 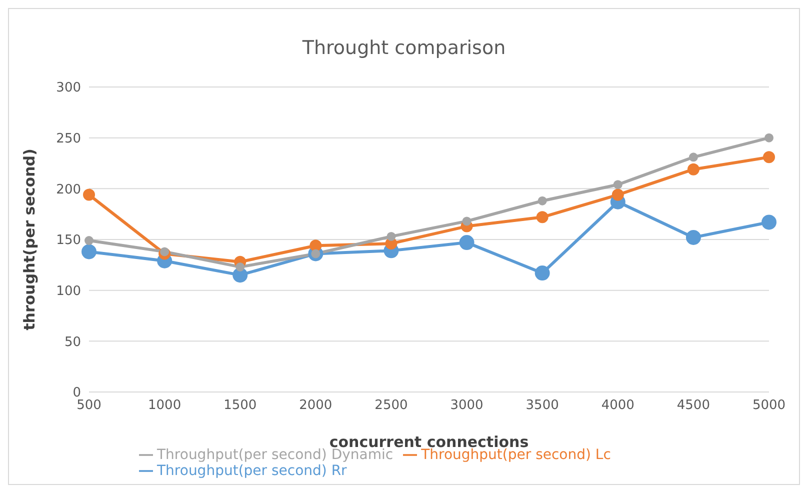 I want to click on x-tick-label: 2000, so click(x=315, y=406).